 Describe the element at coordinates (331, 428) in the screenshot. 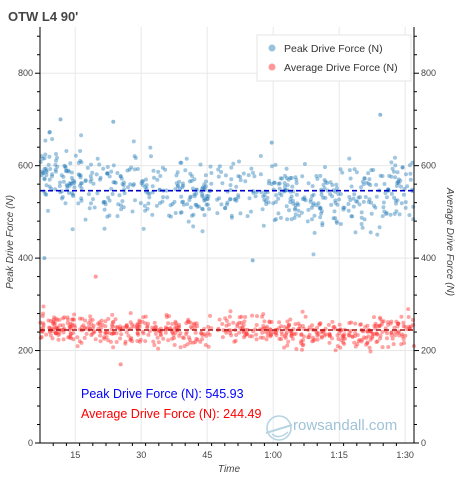

I see `watermark: rowsandall.com` at that location.